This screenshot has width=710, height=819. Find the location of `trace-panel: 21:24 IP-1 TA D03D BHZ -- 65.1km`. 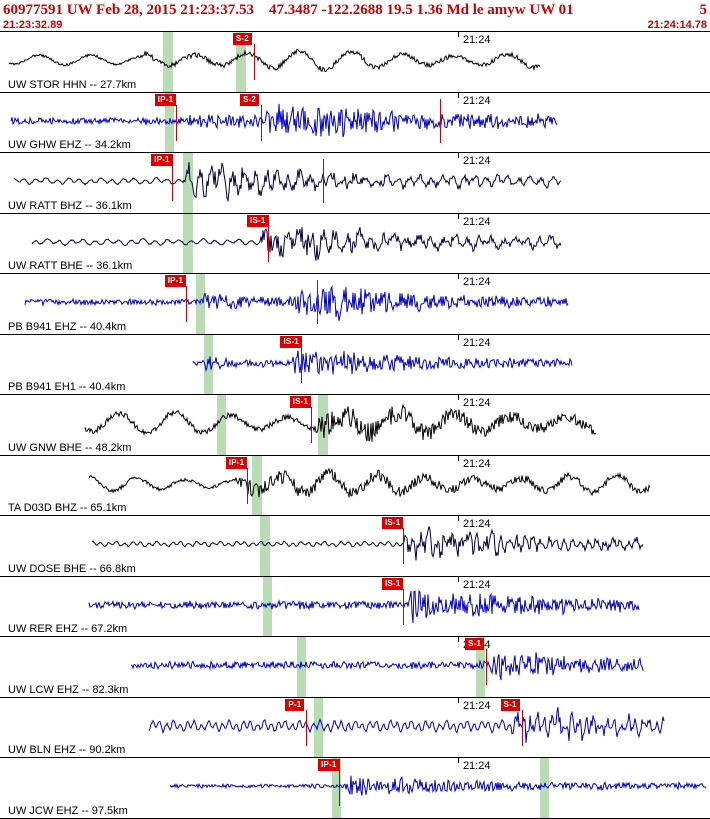

trace-panel: 21:24 IP-1 TA D03D BHZ -- 65.1km is located at coordinates (355, 485).